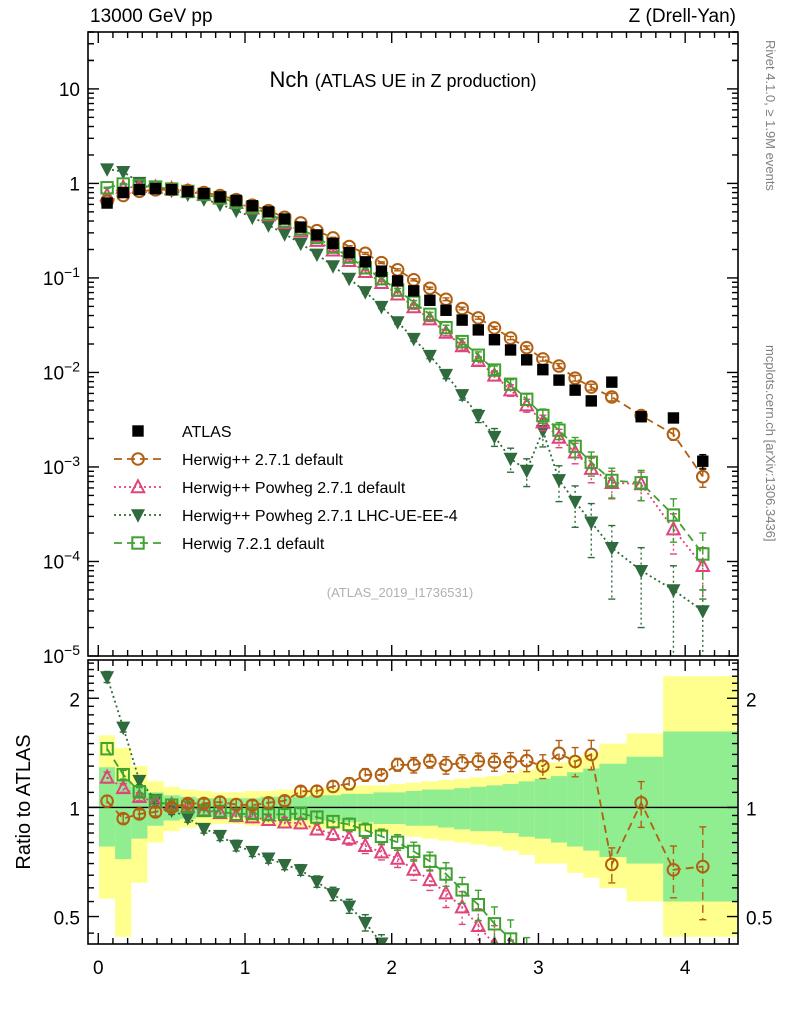 Image resolution: width=786 pixels, height=1024 pixels. Describe the element at coordinates (61, 466) in the screenshot. I see `main-y-tick-label: 10⁻³` at that location.